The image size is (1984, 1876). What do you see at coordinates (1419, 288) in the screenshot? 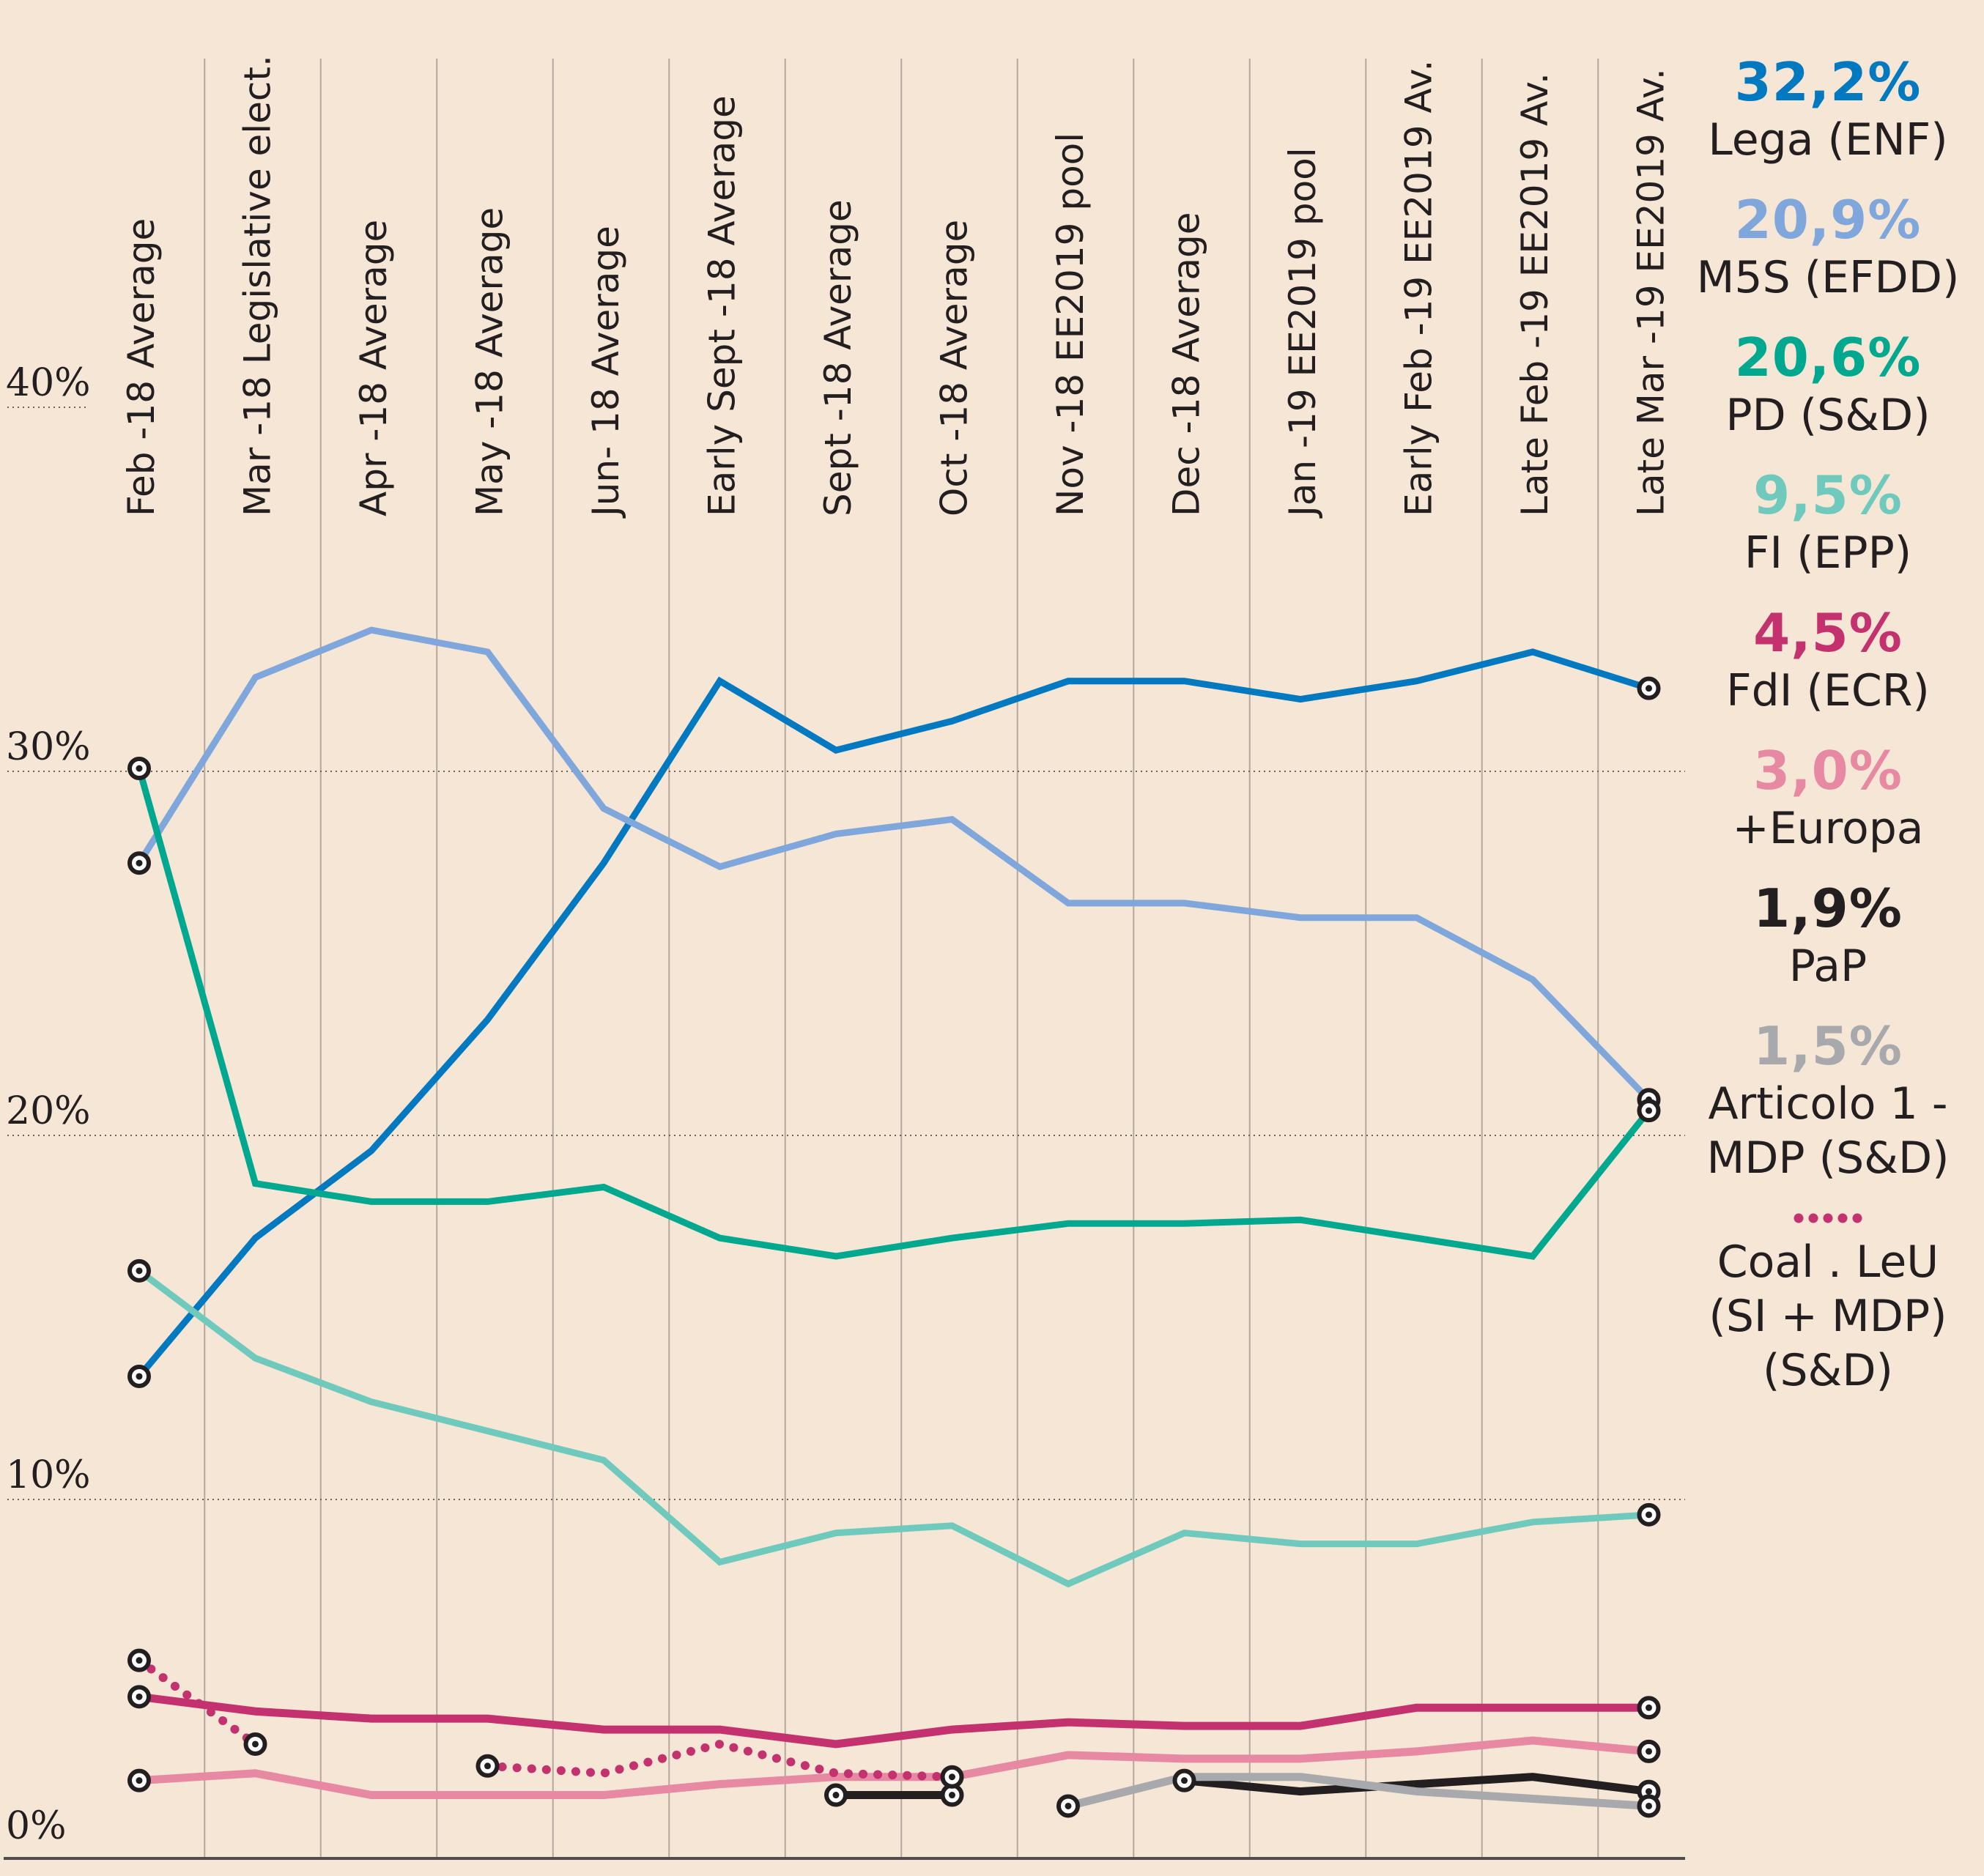
I see `x-tick-label: Early Feb -19 EE2019 Av.` at bounding box center [1419, 288].